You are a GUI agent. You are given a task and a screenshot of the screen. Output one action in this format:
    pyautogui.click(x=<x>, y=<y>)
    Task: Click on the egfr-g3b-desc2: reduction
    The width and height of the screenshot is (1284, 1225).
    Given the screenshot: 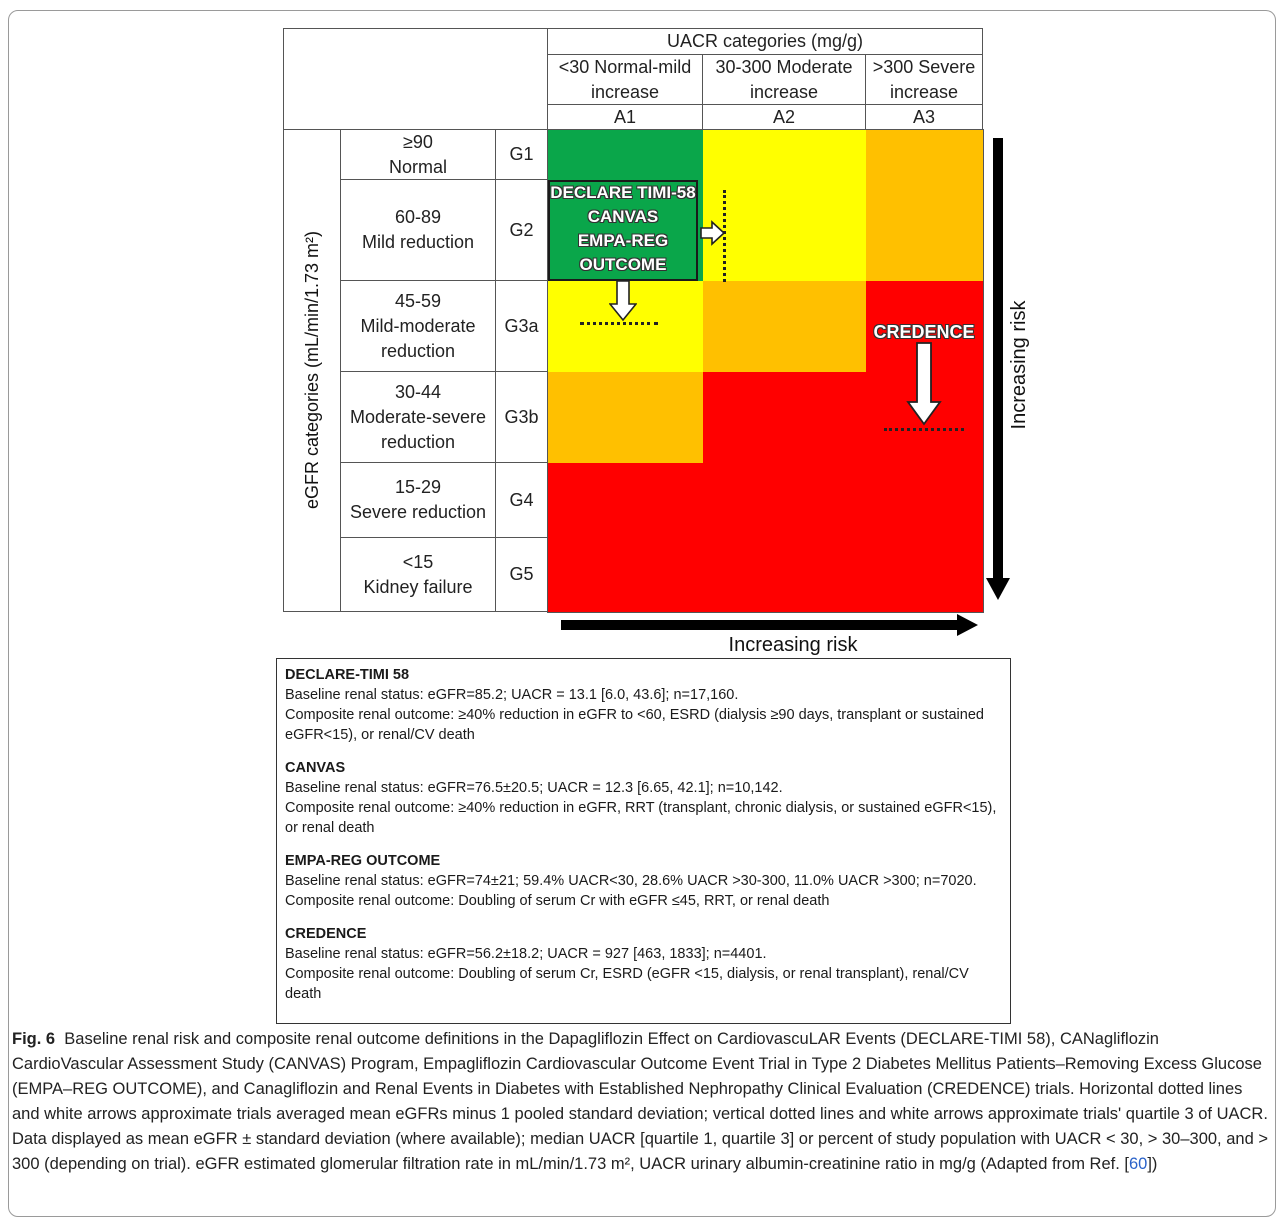 What is the action you would take?
    pyautogui.click(x=418, y=441)
    